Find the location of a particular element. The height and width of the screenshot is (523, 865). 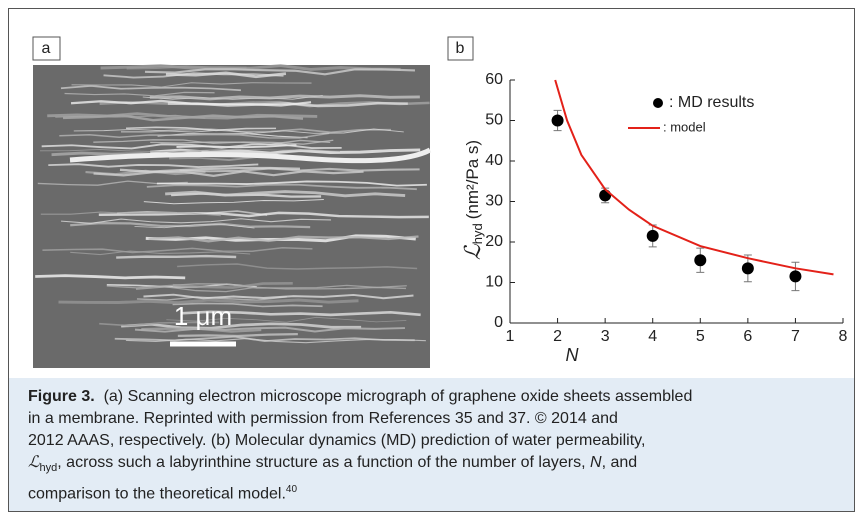

y-label-unit: (nm²/Pa s) is located at coordinates (472, 179).